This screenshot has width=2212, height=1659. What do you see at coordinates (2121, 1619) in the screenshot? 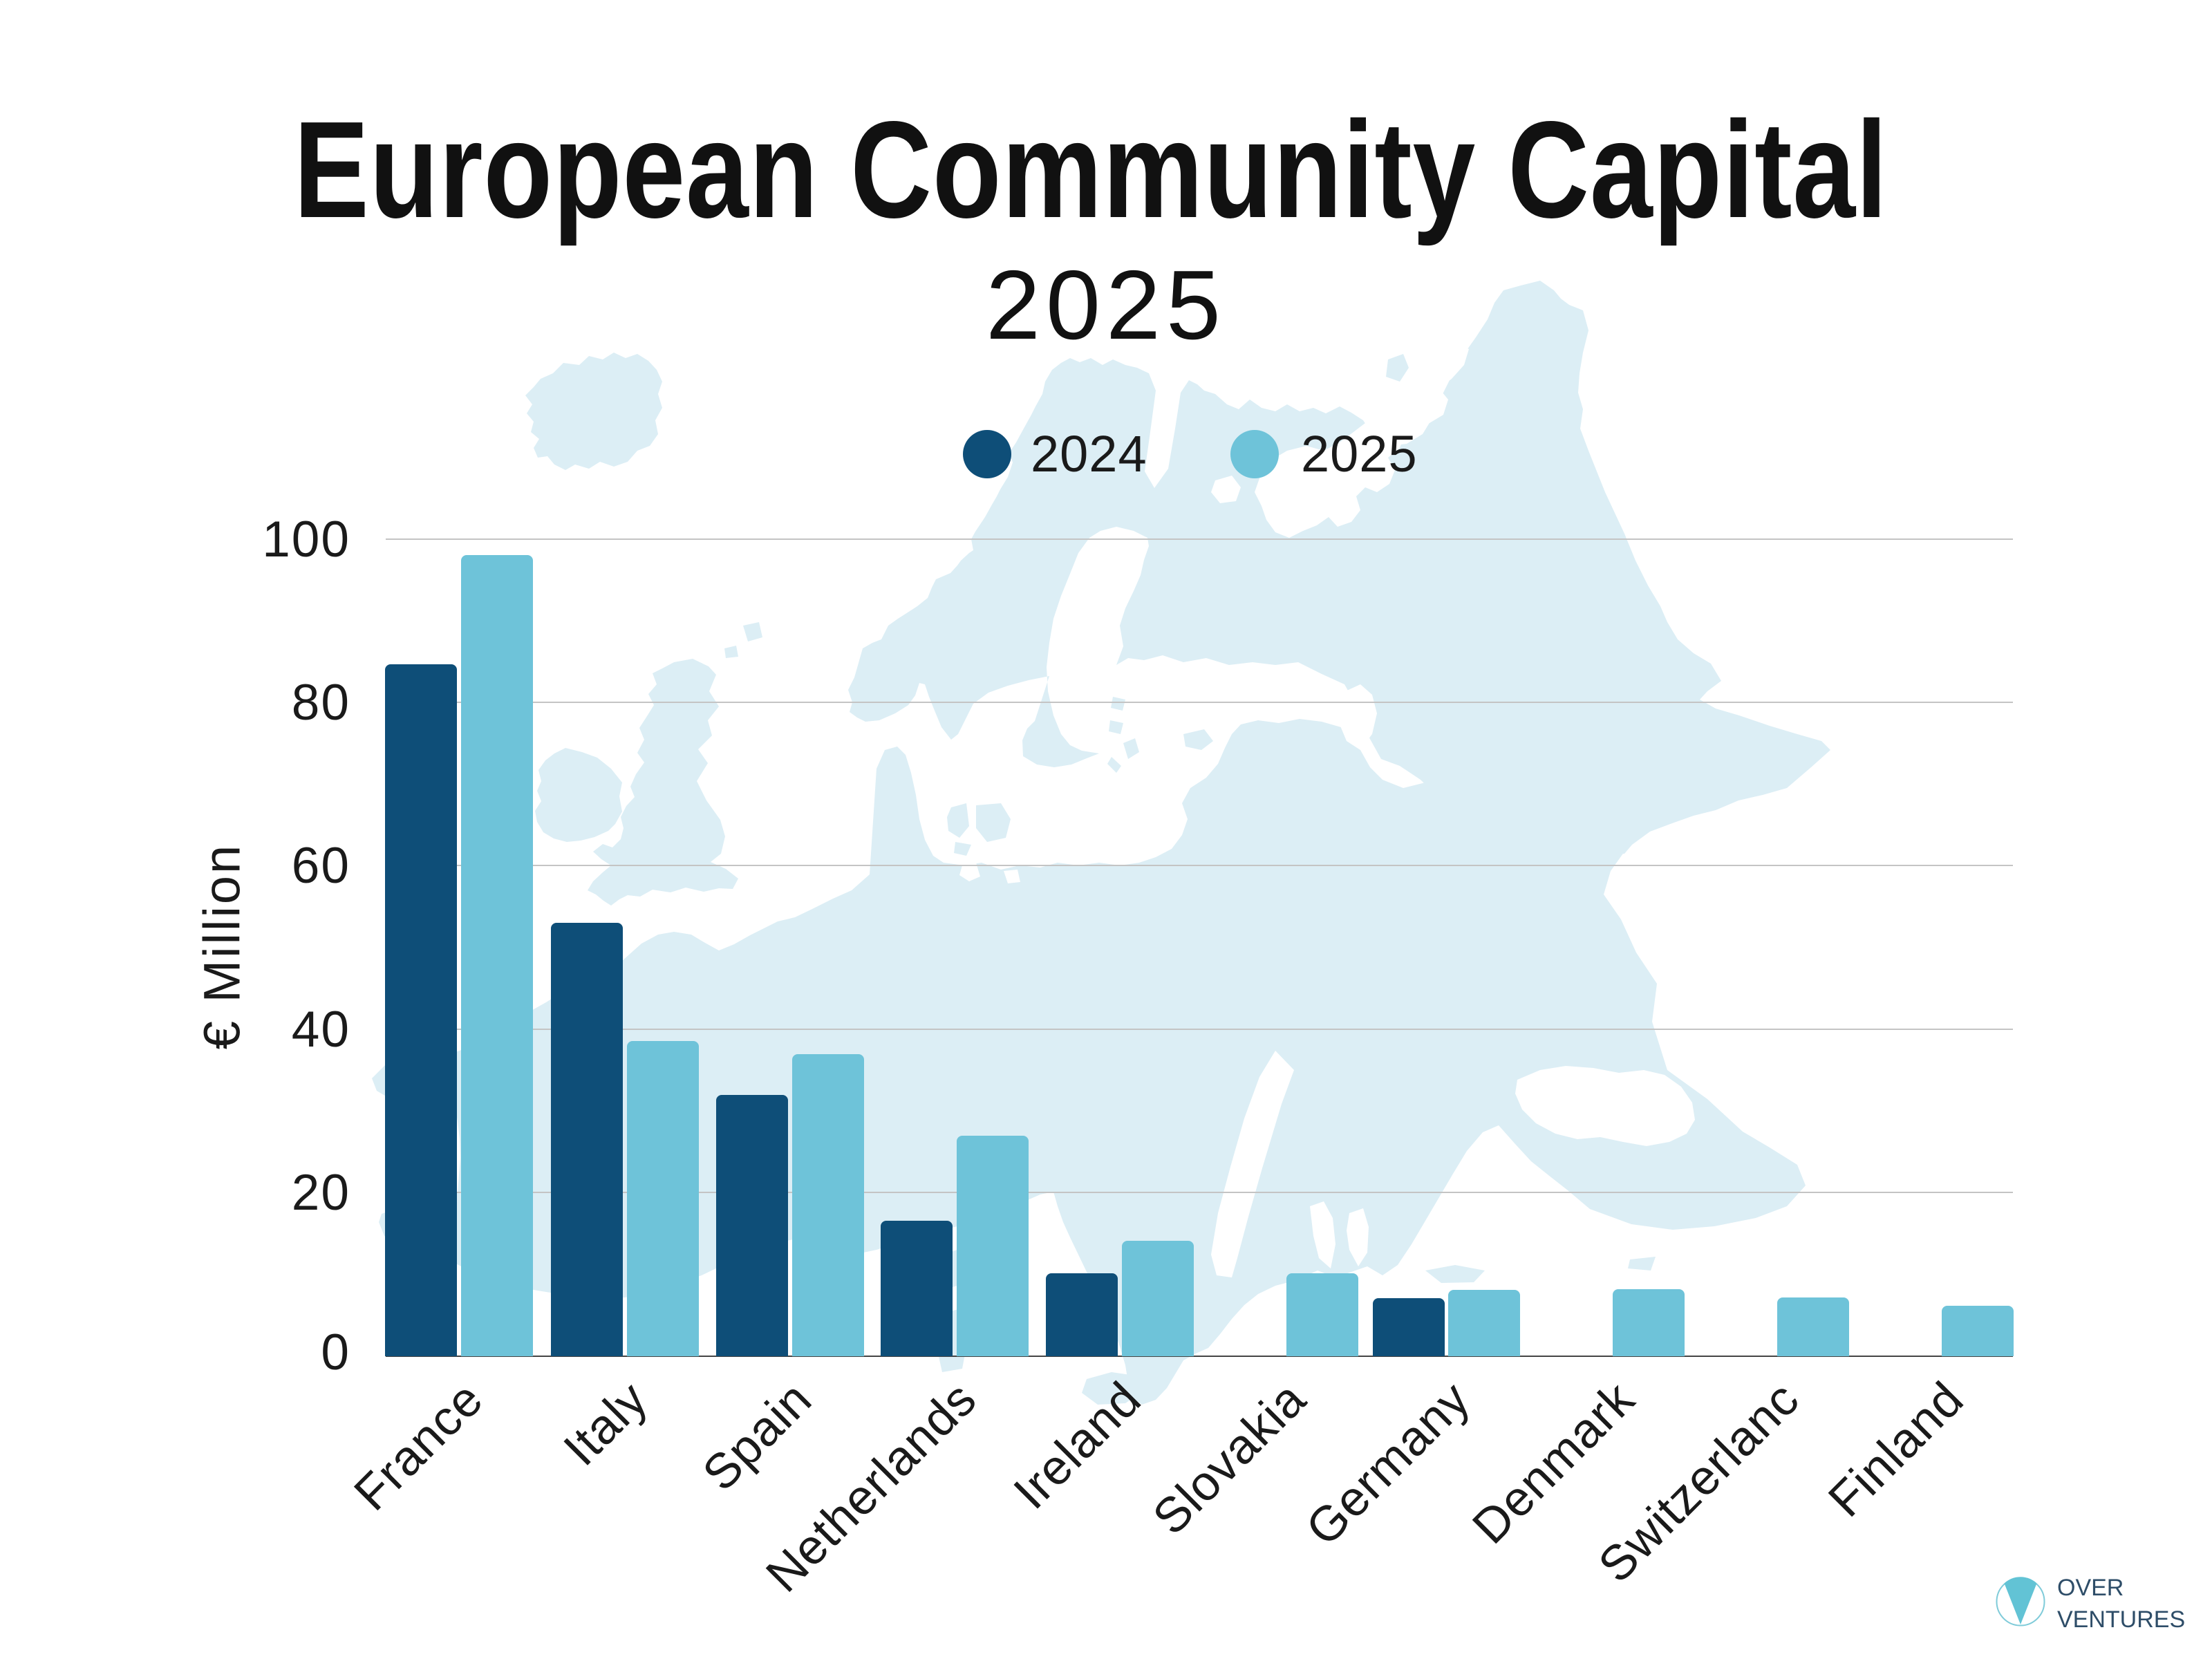
I see `svg-text: VENTURES` at bounding box center [2121, 1619].